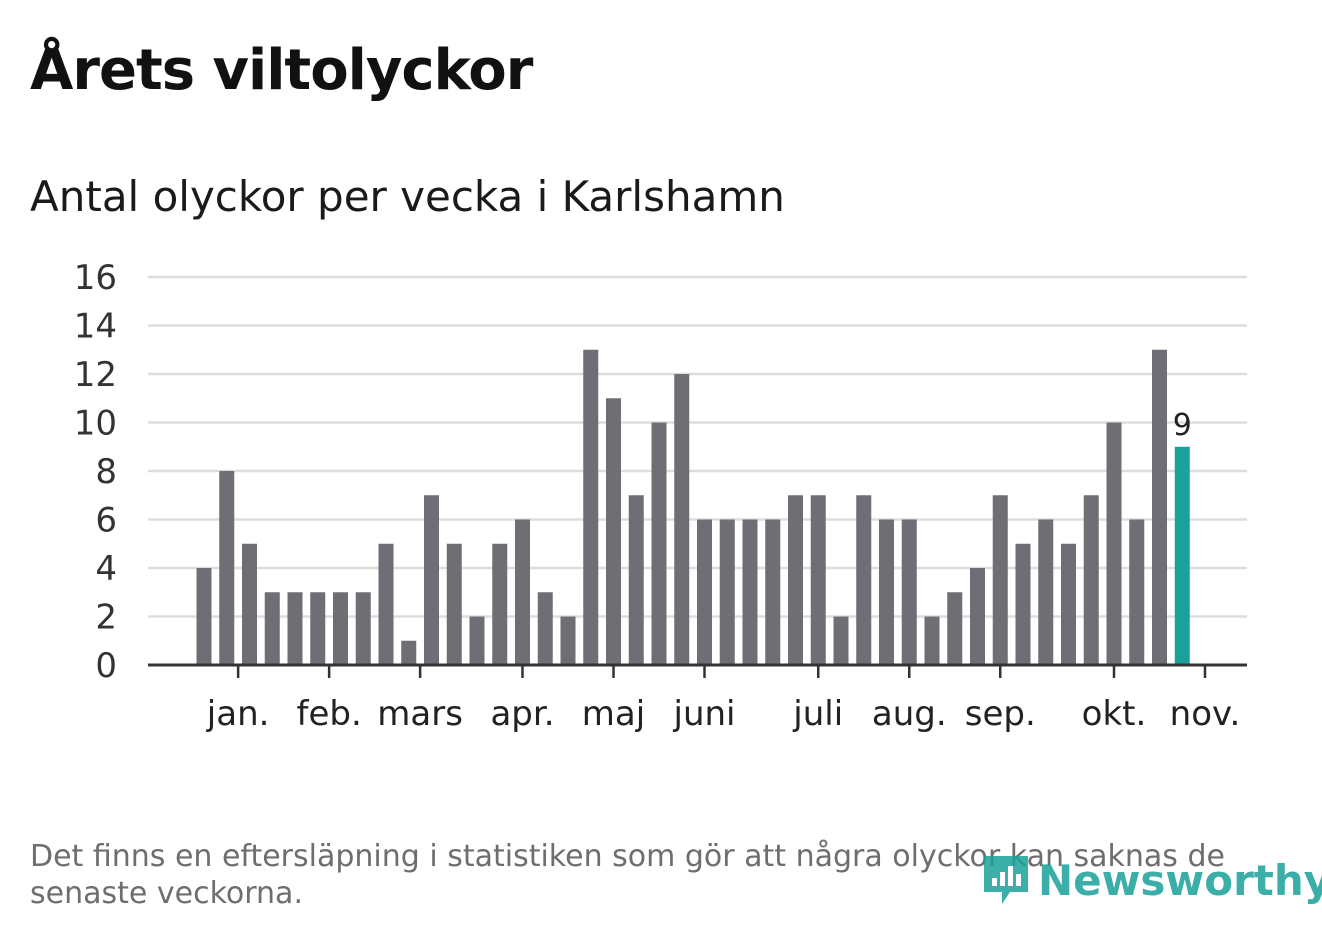 The image size is (1322, 939). I want to click on newsworthy-logo-icon, so click(1006, 880).